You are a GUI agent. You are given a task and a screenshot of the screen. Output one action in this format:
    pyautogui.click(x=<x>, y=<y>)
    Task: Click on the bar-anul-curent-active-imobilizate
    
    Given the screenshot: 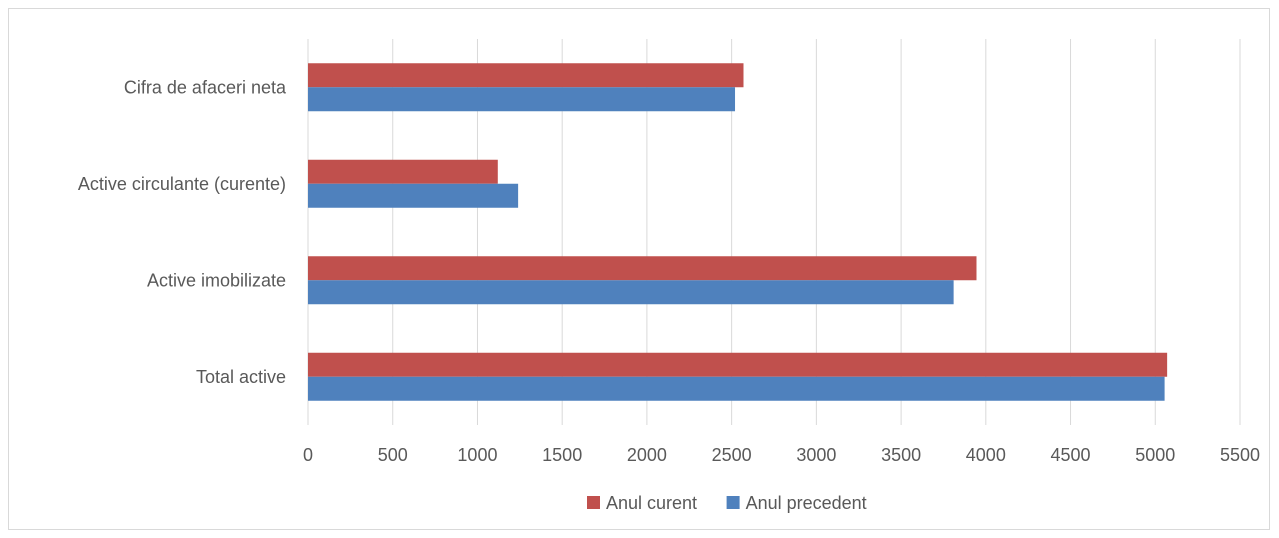 What is the action you would take?
    pyautogui.click(x=642, y=268)
    